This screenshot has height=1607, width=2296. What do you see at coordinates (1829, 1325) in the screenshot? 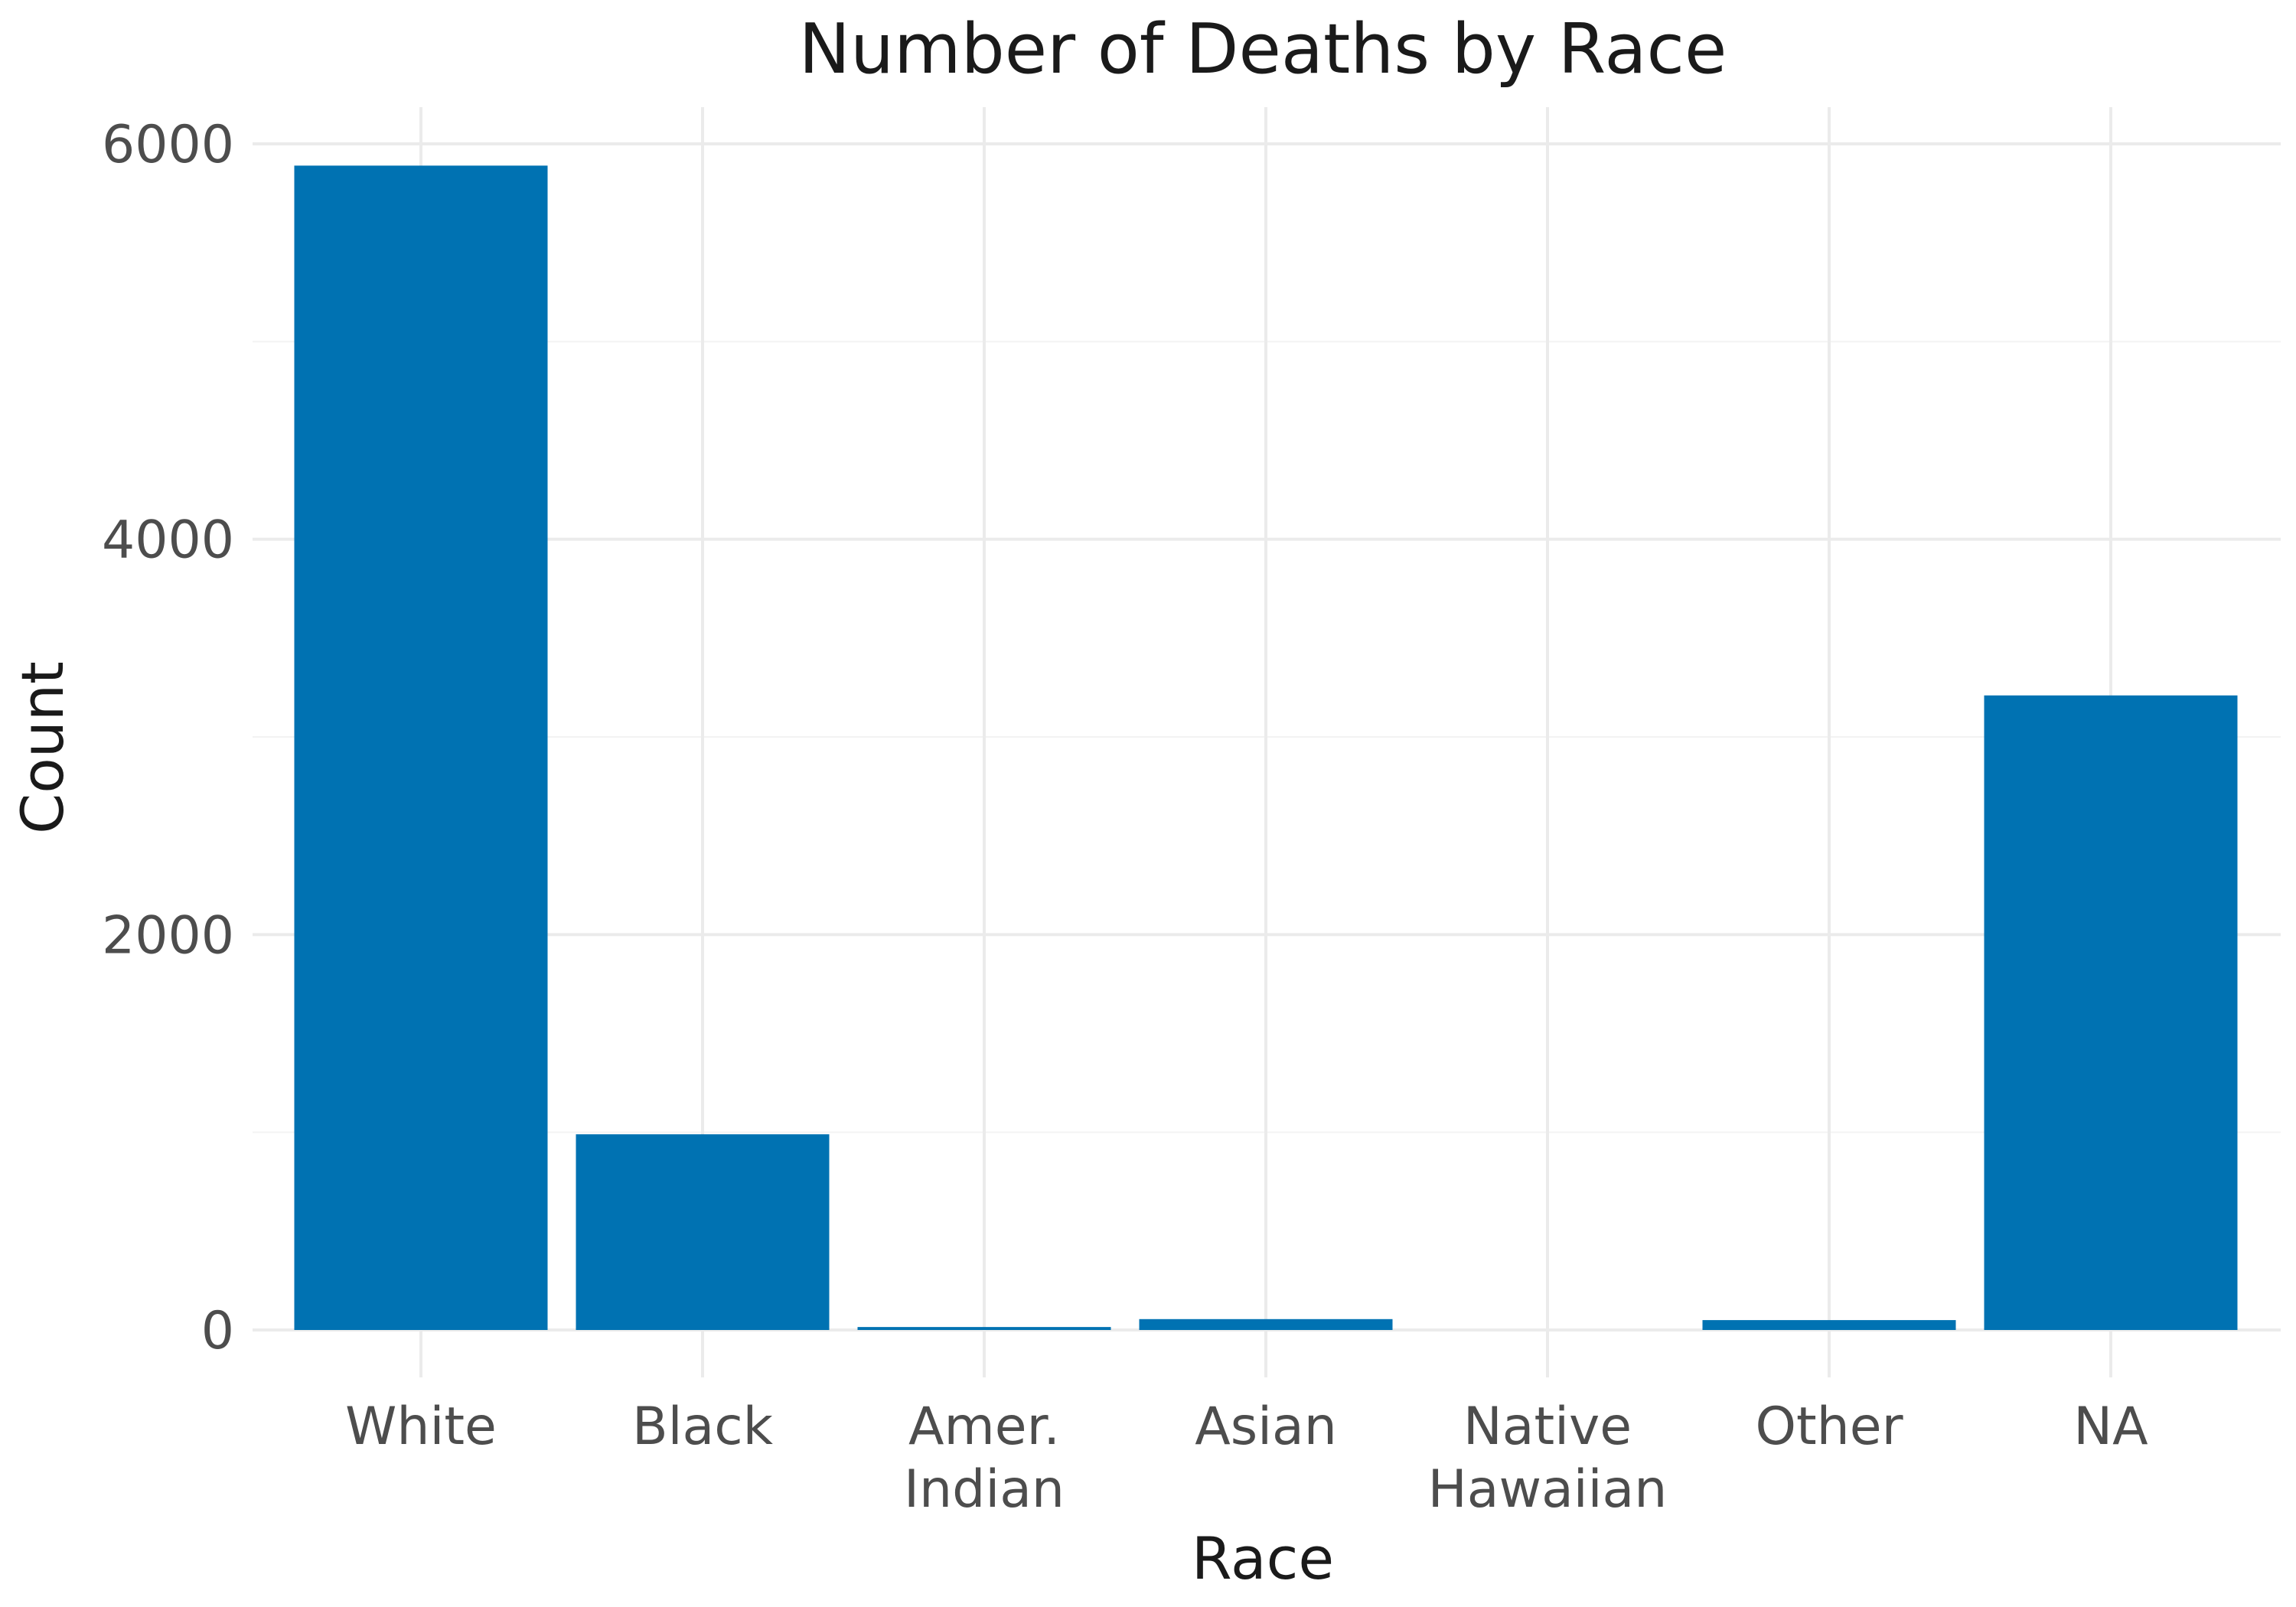
I see `bar-other` at bounding box center [1829, 1325].